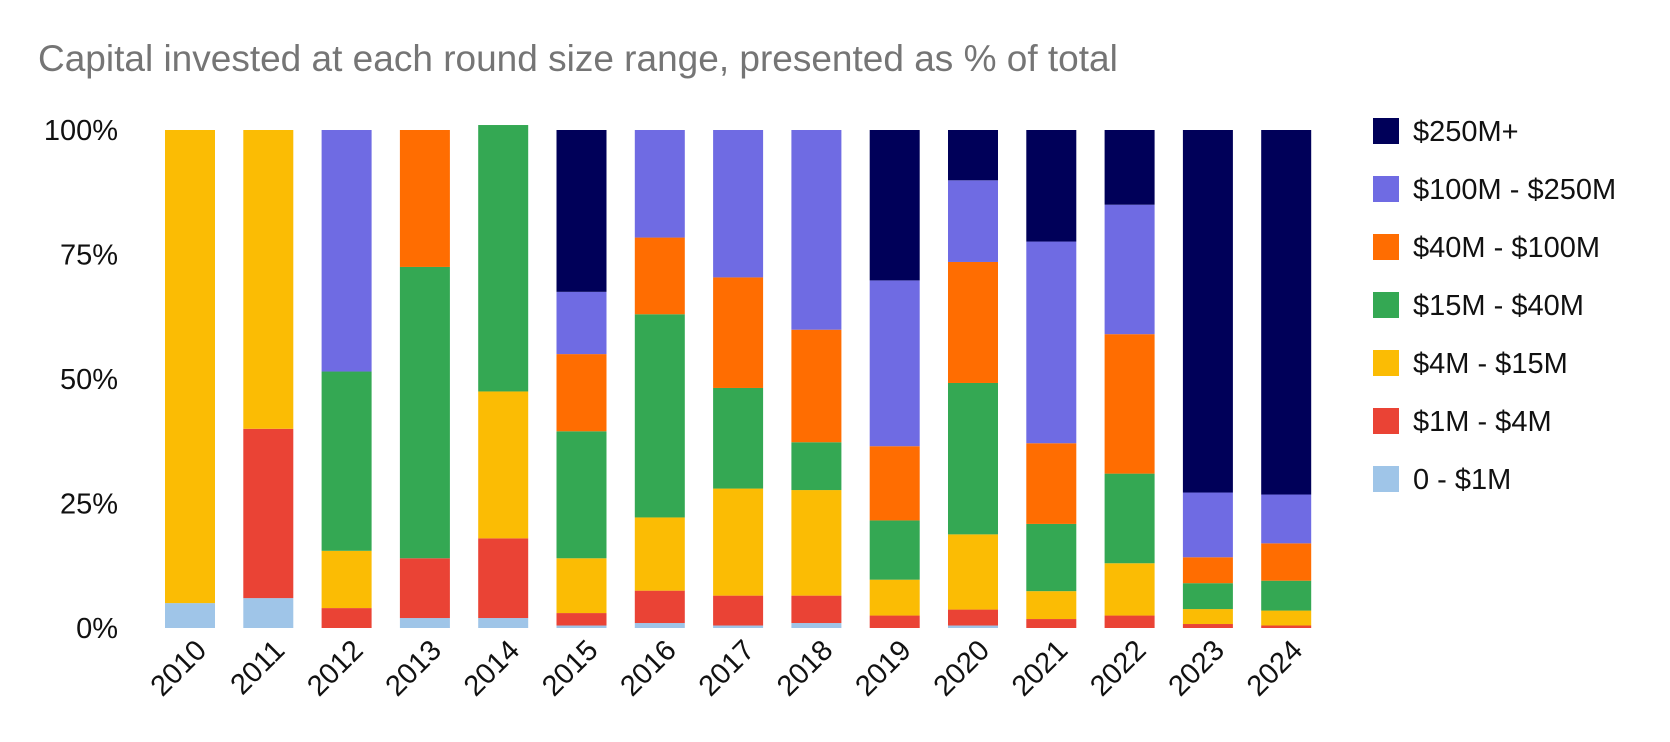  What do you see at coordinates (1040, 668) in the screenshot?
I see `x-tick-label-2021: 2021` at bounding box center [1040, 668].